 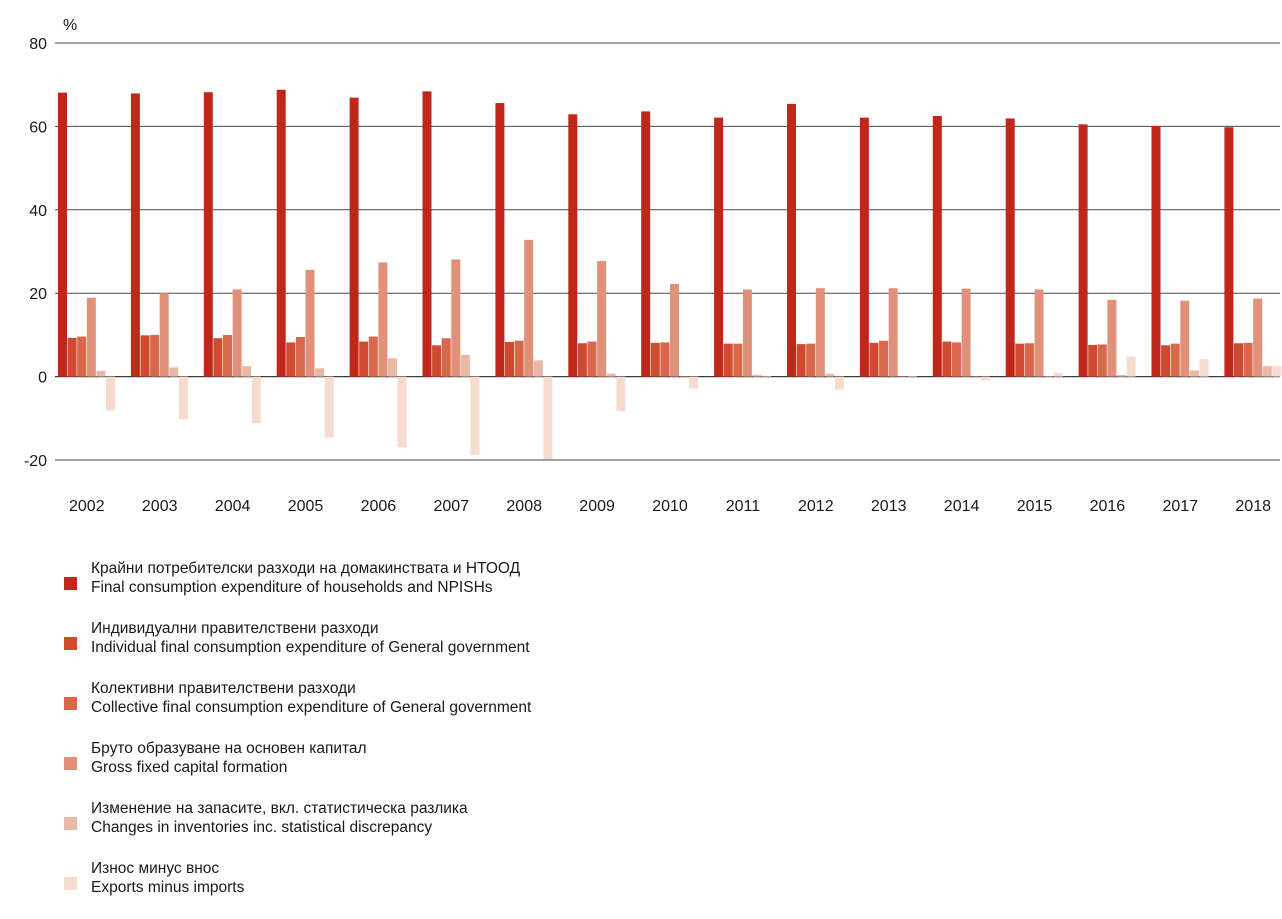 I want to click on bar-group-2016, so click(x=1107, y=250).